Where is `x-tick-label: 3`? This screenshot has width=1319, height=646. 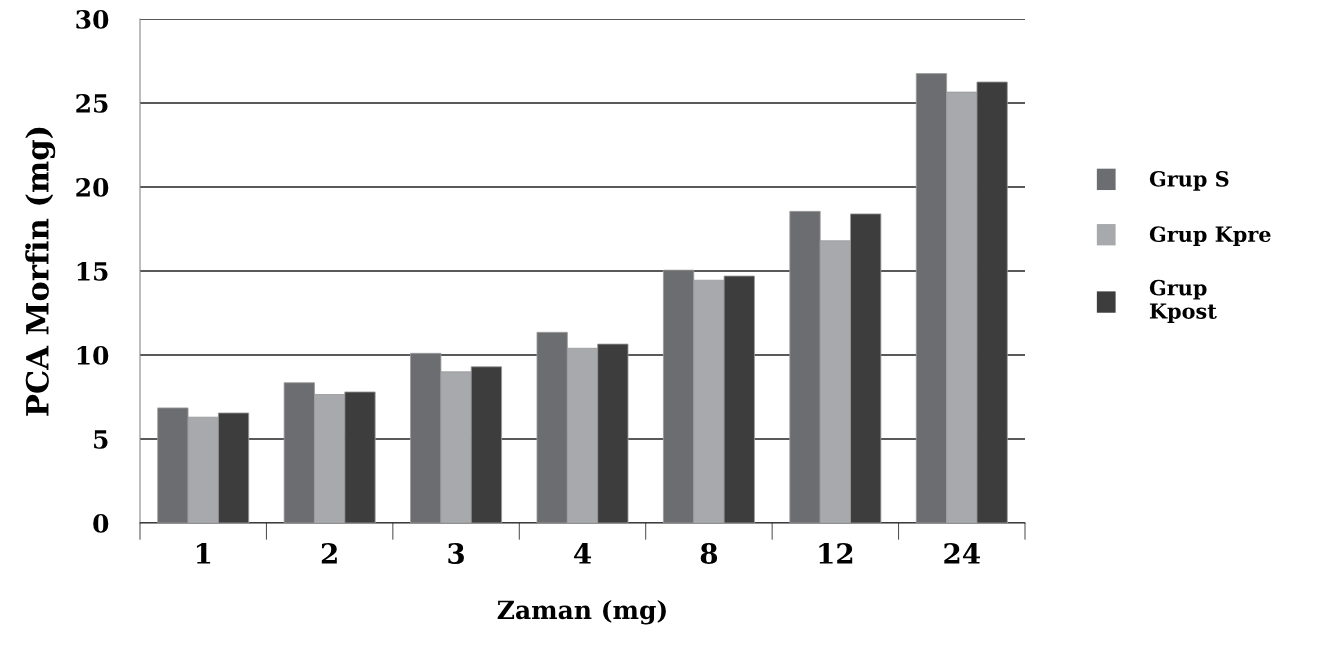 x-tick-label: 3 is located at coordinates (456, 553).